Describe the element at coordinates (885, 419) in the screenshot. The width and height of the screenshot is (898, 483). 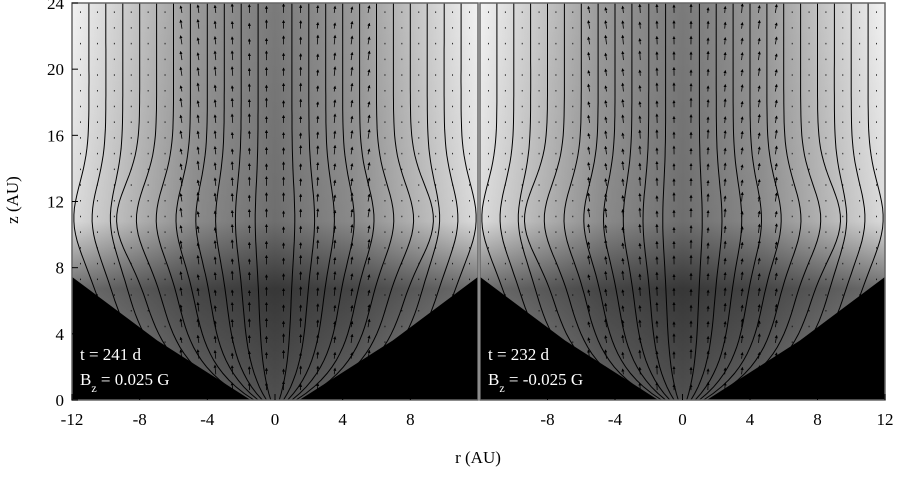
I see `x-tick-label: 12` at that location.